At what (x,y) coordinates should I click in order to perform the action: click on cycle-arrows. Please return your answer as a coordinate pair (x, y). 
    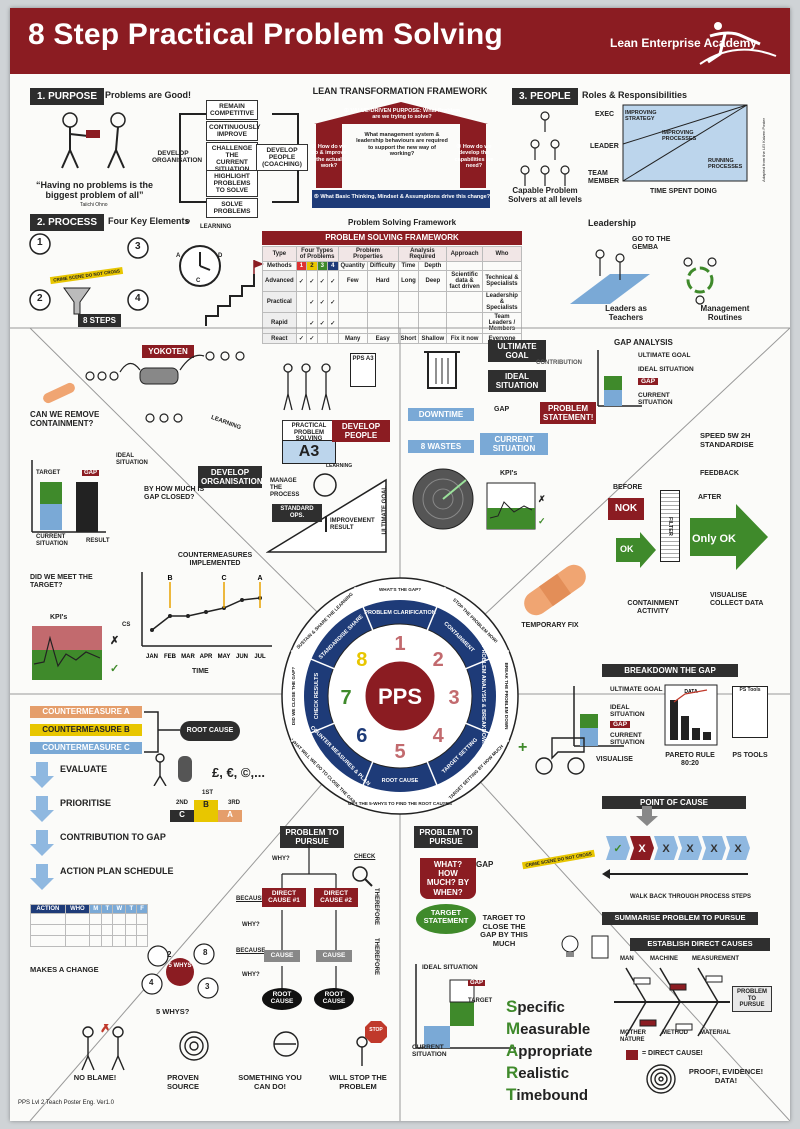
    Looking at the image, I should click on (239, 158).